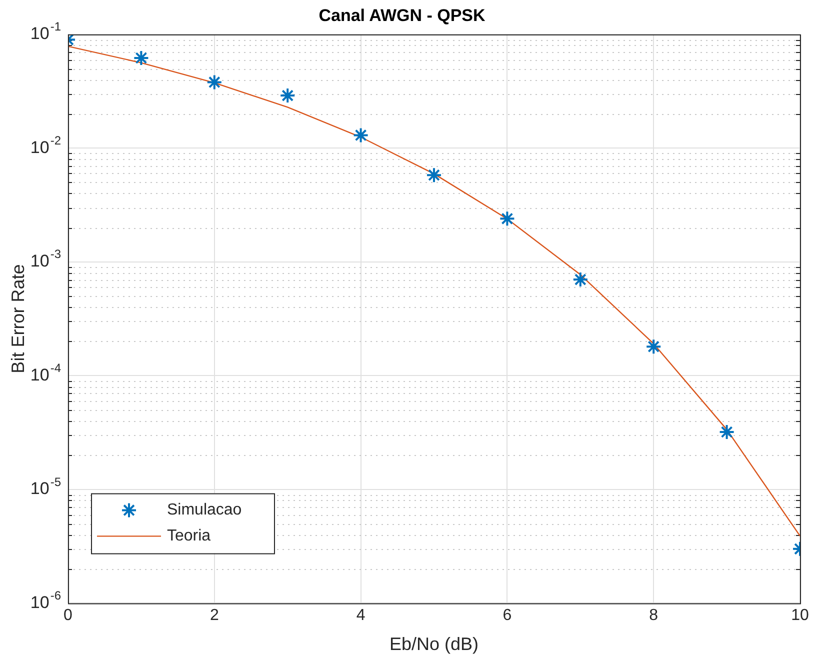 This screenshot has height=664, width=816. What do you see at coordinates (800, 615) in the screenshot?
I see `x-tick-label: 10` at bounding box center [800, 615].